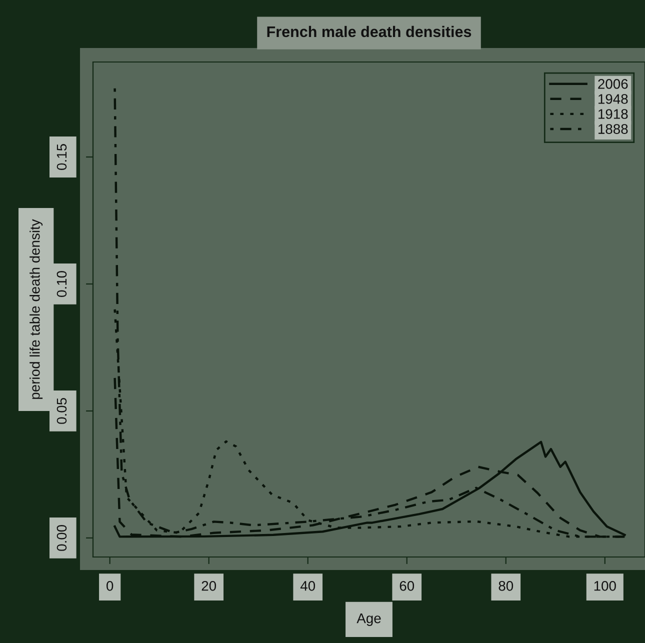  Describe the element at coordinates (61, 537) in the screenshot. I see `y-tick-label: 0.00` at that location.